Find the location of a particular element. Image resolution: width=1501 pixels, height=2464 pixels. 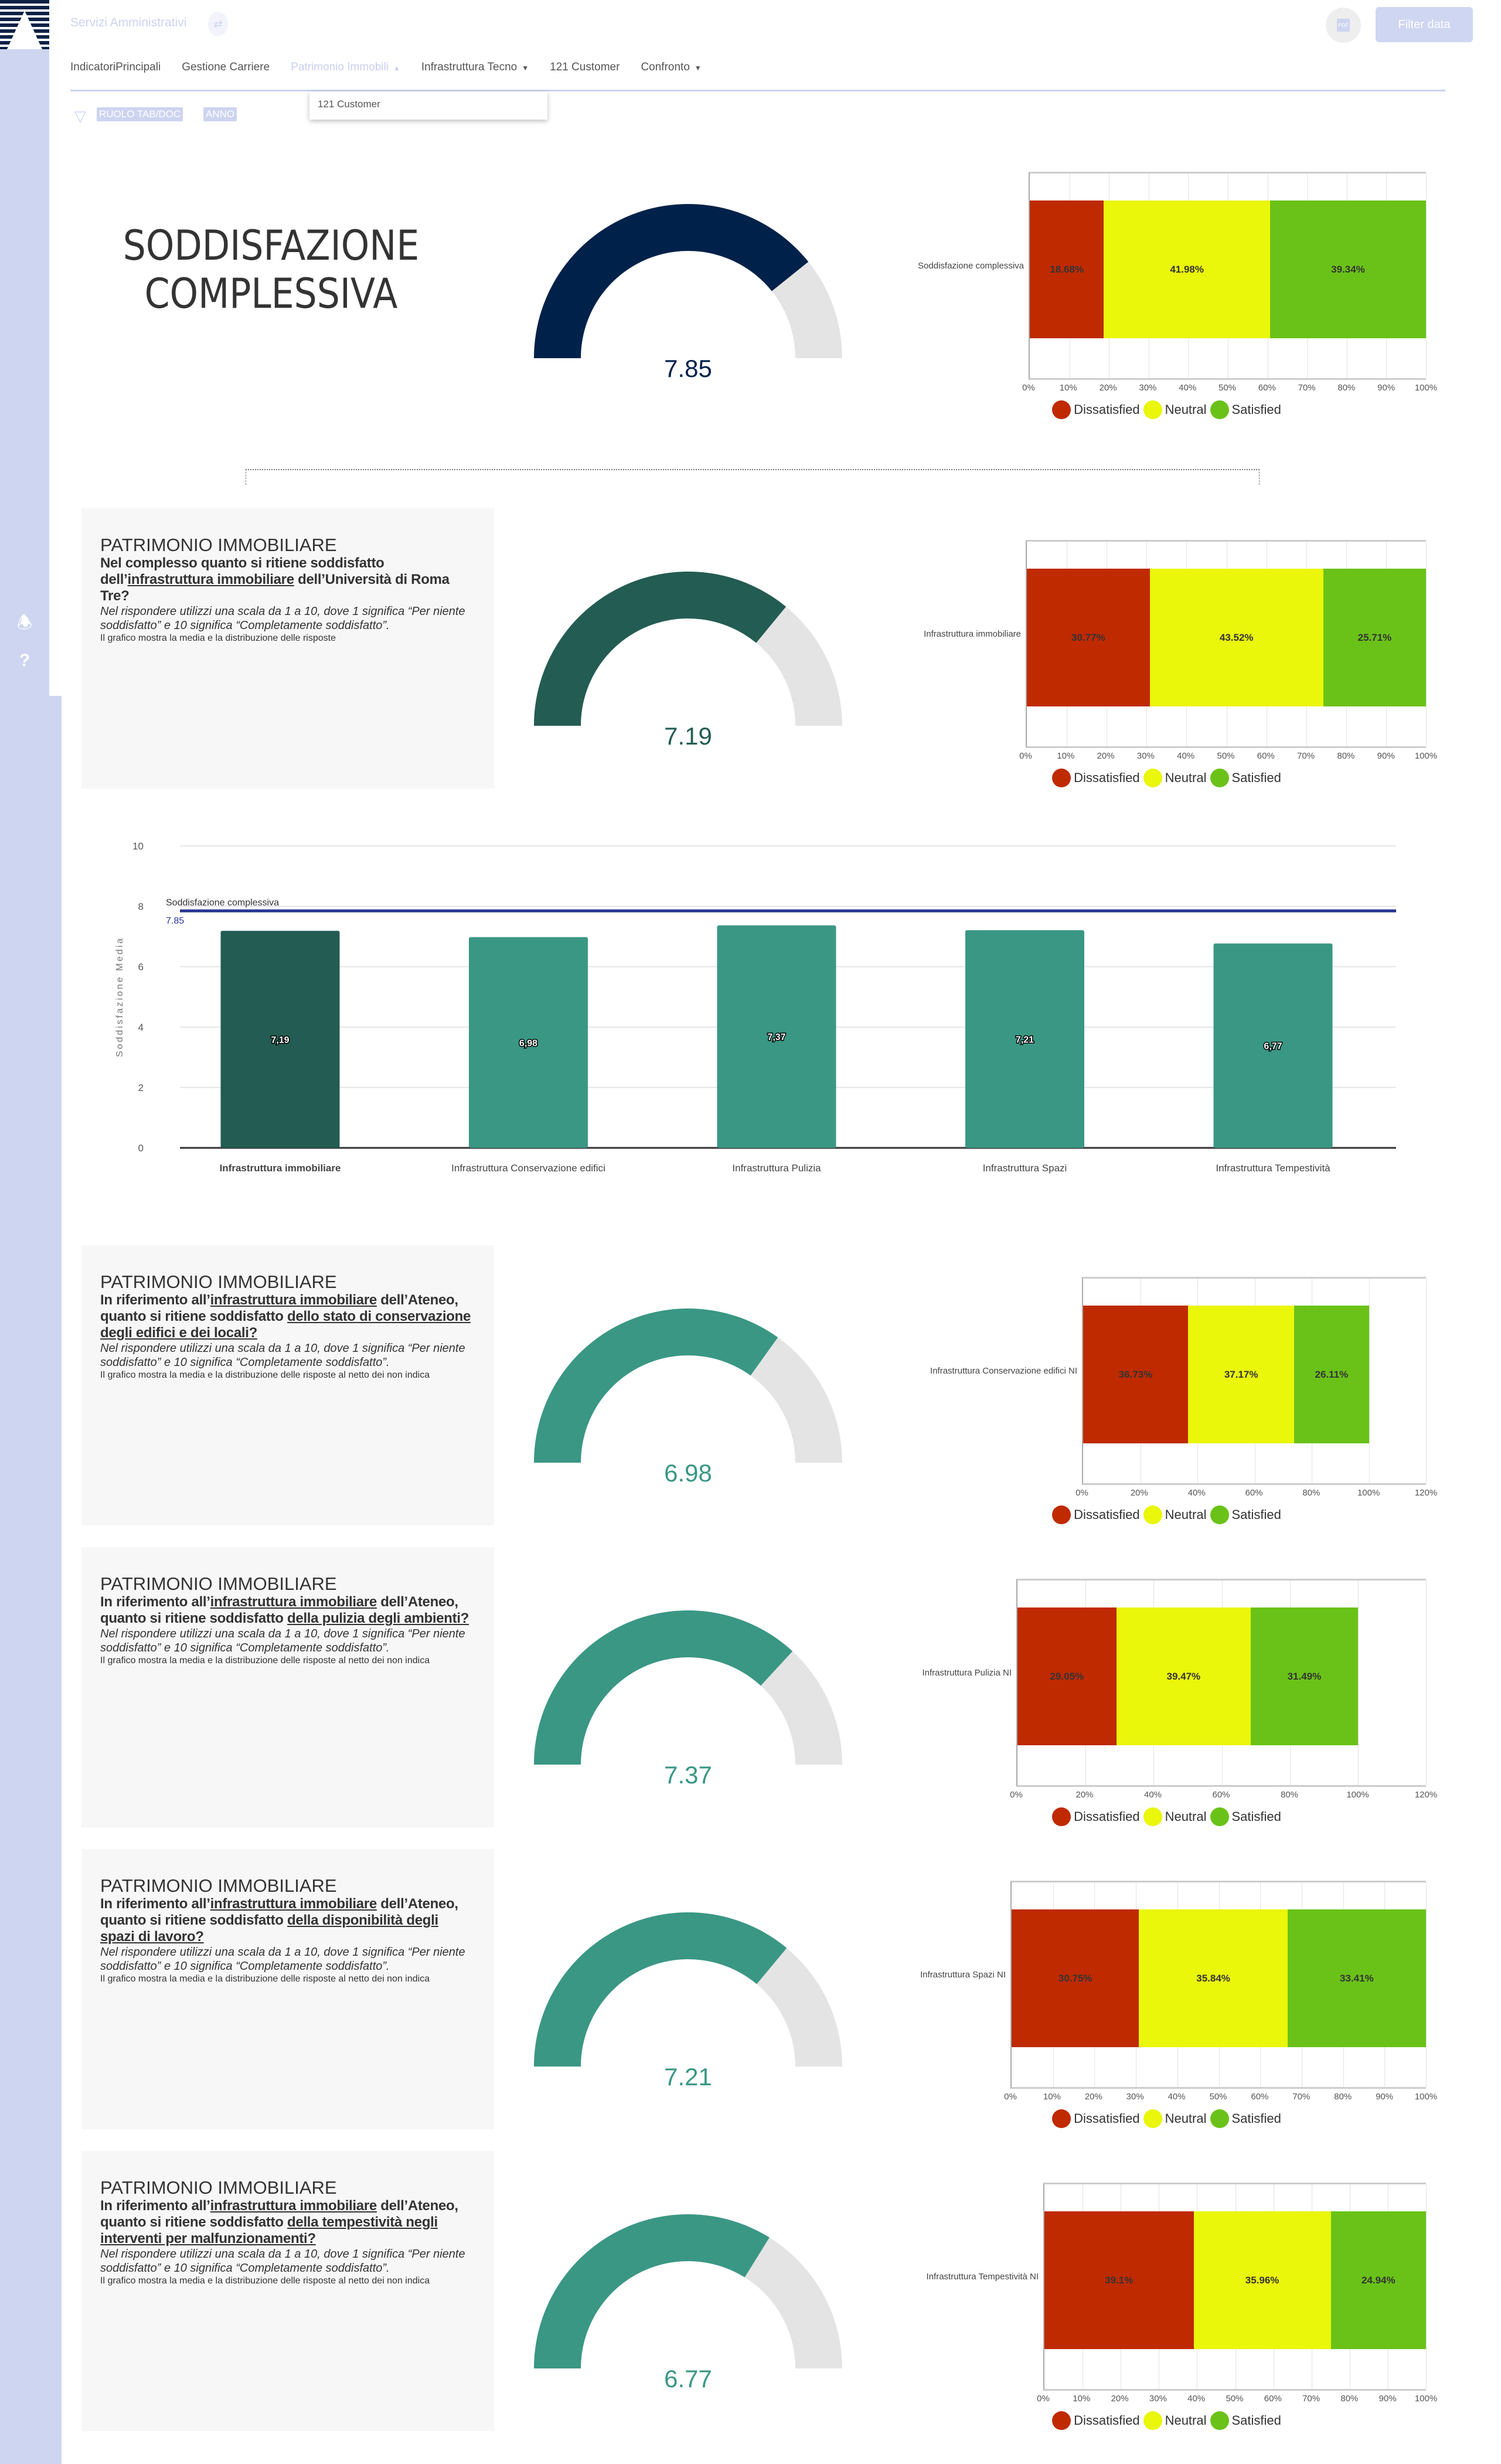

bar-segment-dissatisfied: 36.73% is located at coordinates (1136, 1374).